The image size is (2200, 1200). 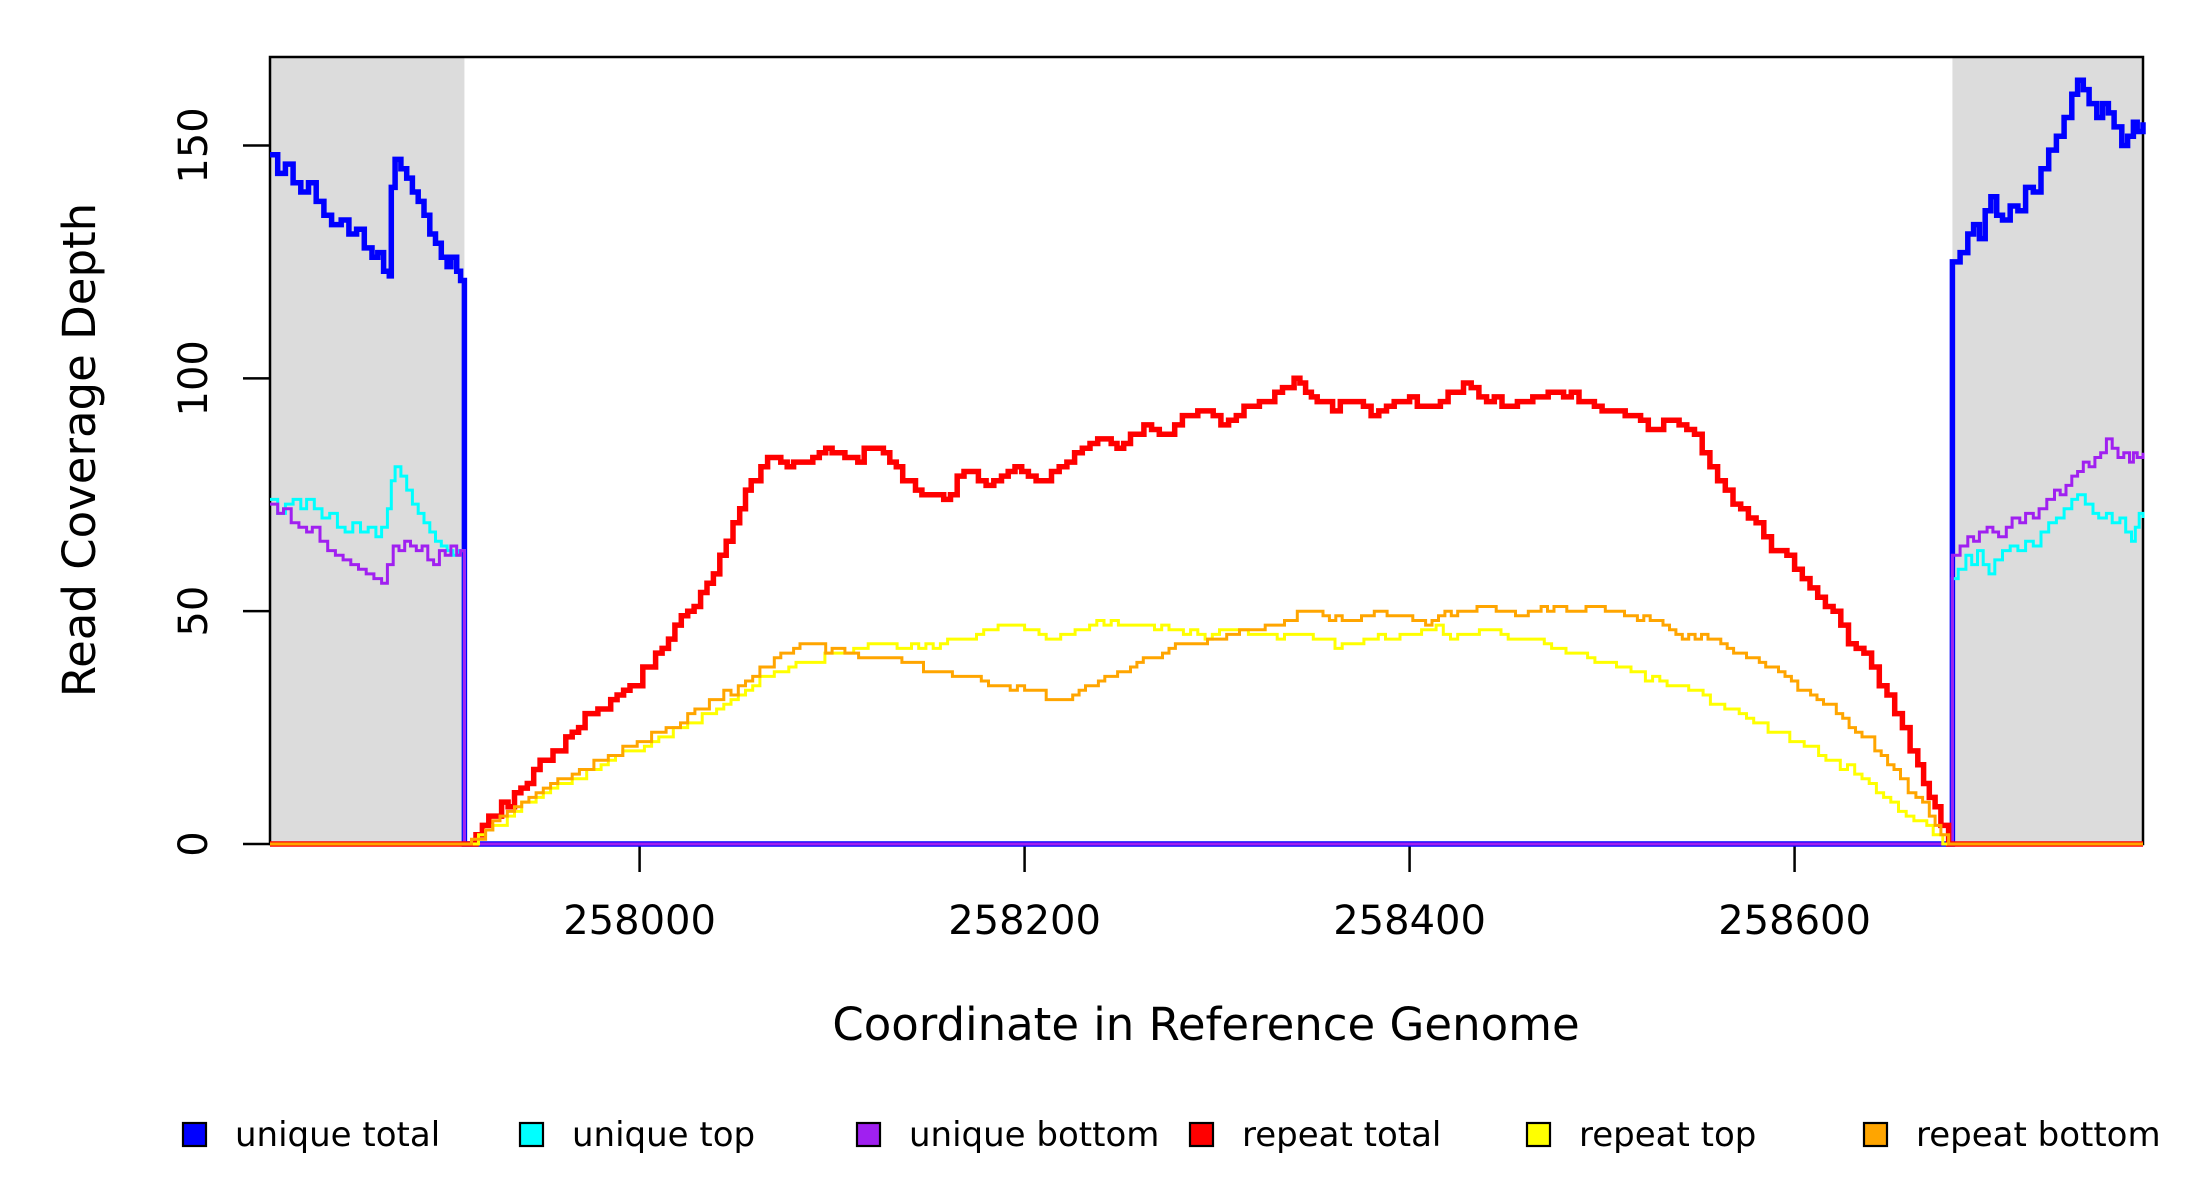 What do you see at coordinates (337, 1135) in the screenshot?
I see `legend-label-unique-total: unique total` at bounding box center [337, 1135].